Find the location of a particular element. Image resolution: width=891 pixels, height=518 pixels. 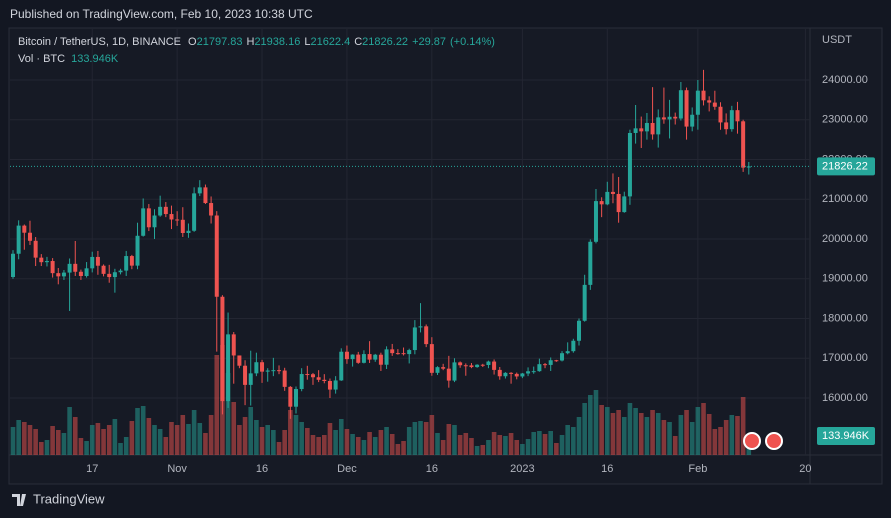

volume-axis-label: 133.946K is located at coordinates (846, 436).